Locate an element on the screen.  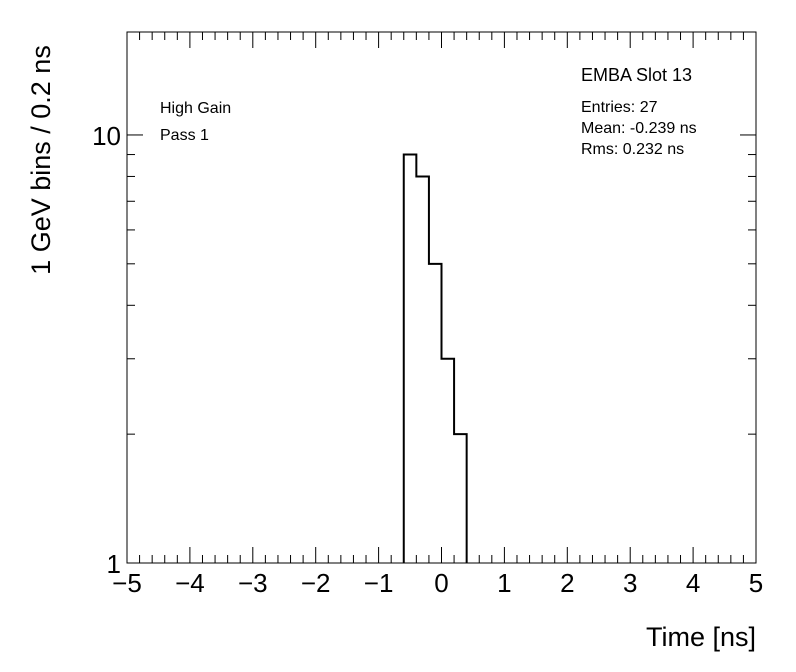
y-axis-label: 1 GeV bins / 0.2 ns is located at coordinates (41, 160).